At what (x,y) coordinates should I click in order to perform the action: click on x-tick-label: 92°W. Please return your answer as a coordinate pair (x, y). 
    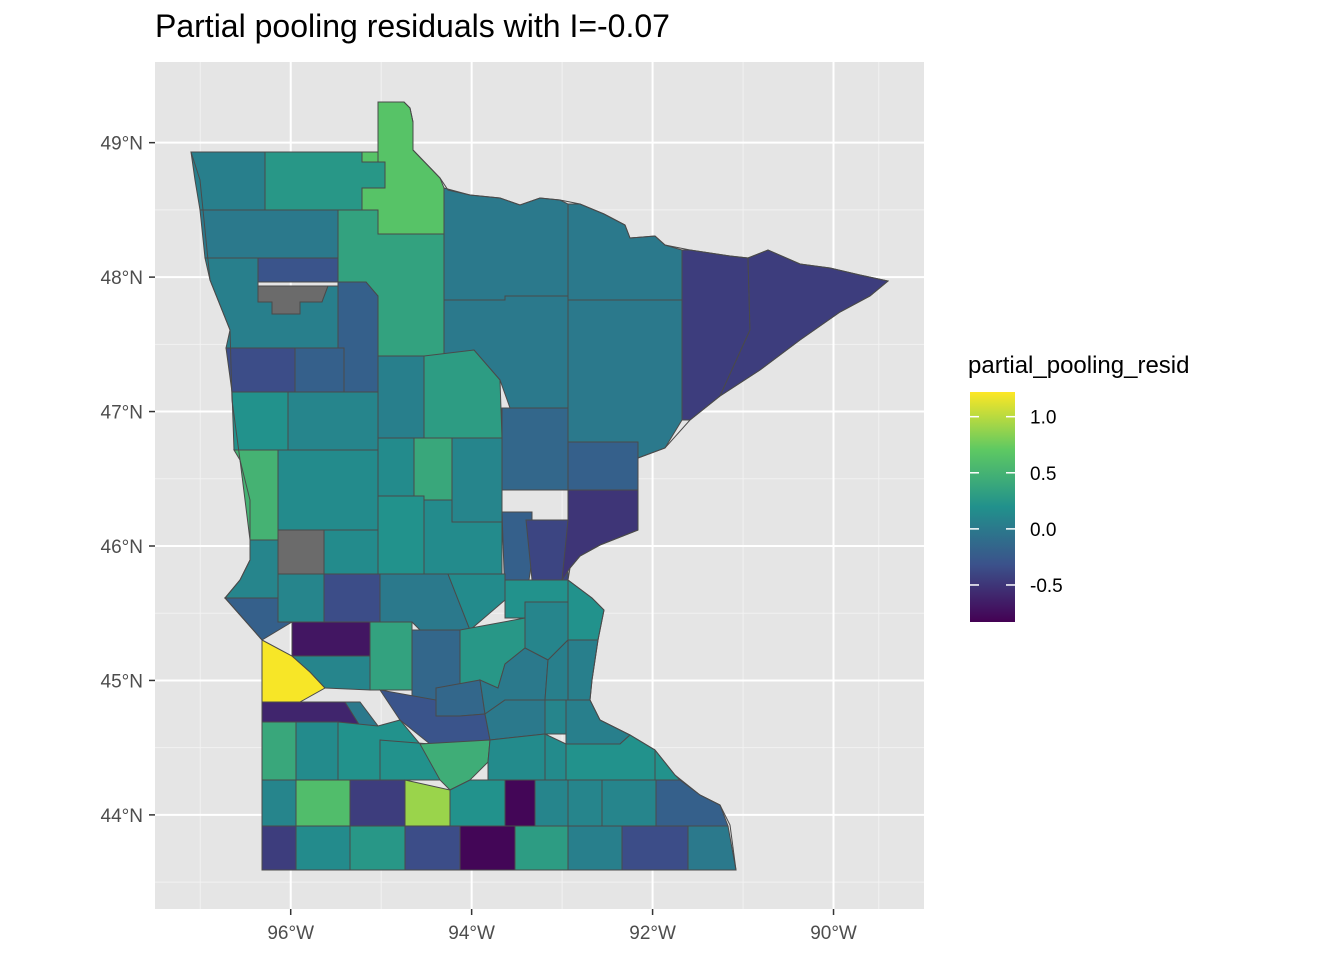
    Looking at the image, I should click on (652, 933).